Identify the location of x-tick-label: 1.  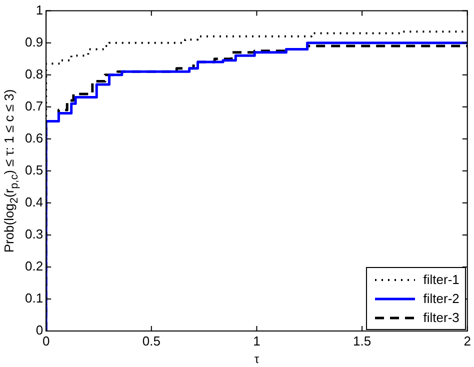
(256, 340).